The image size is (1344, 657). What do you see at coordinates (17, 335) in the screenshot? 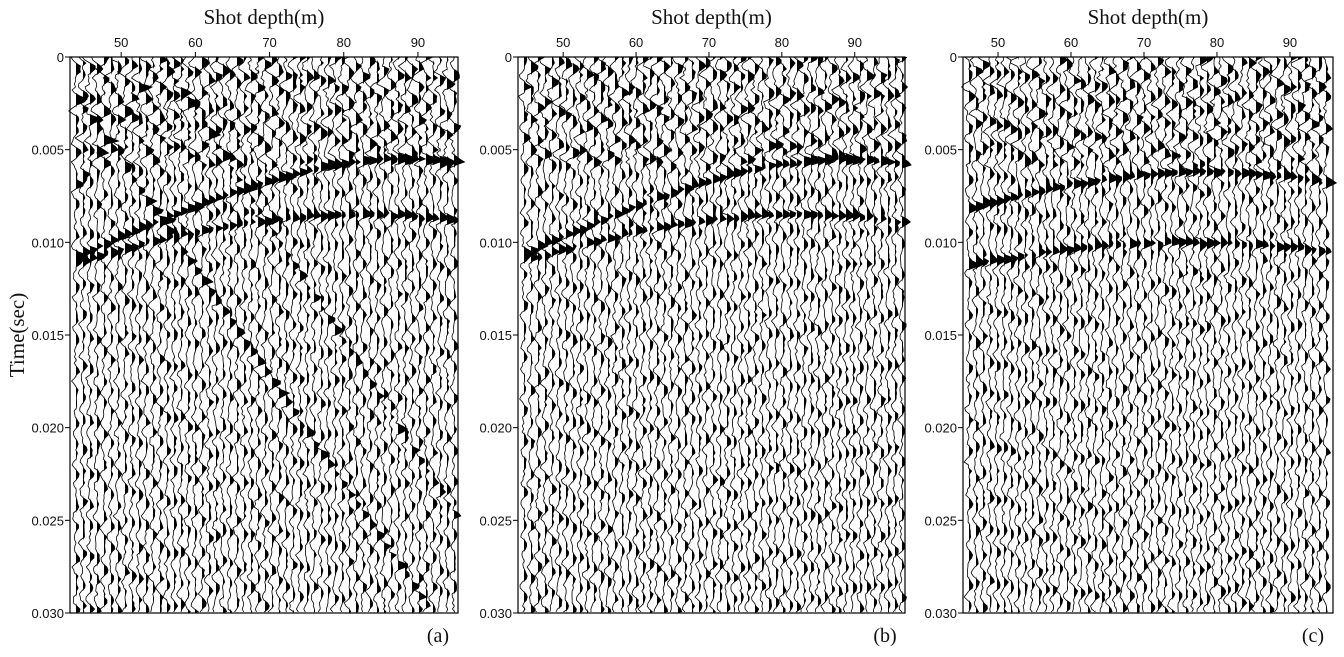
I see `y-axis-title: Time(sec)` at bounding box center [17, 335].